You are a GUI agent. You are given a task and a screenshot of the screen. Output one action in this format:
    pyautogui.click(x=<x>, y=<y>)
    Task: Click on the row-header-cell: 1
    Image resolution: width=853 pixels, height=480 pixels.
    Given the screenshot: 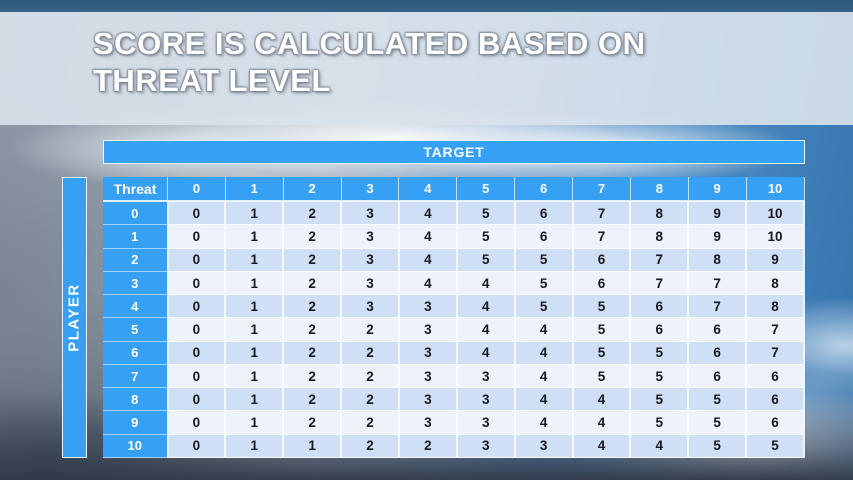 What is the action you would take?
    pyautogui.click(x=136, y=236)
    